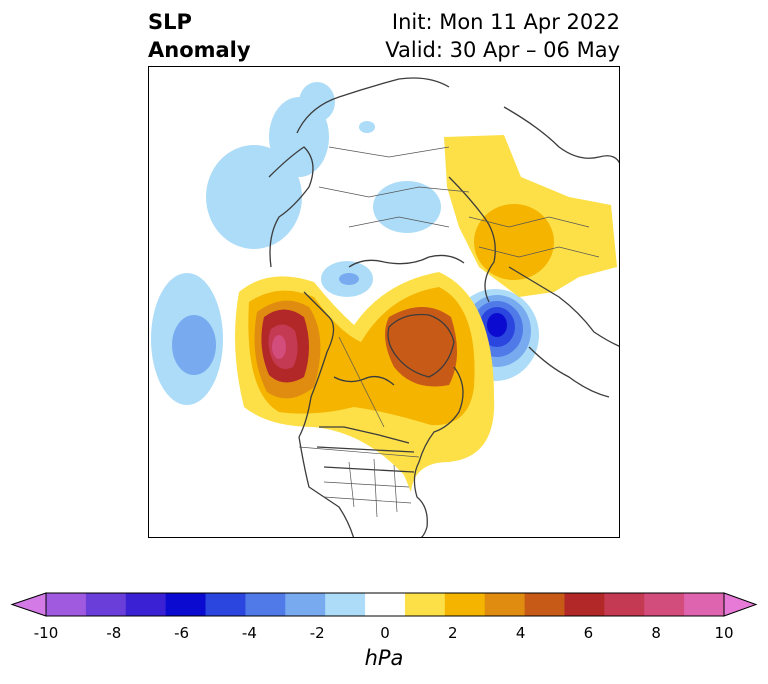 The image size is (768, 684). I want to click on colorbar-tick-label: 8, so click(656, 633).